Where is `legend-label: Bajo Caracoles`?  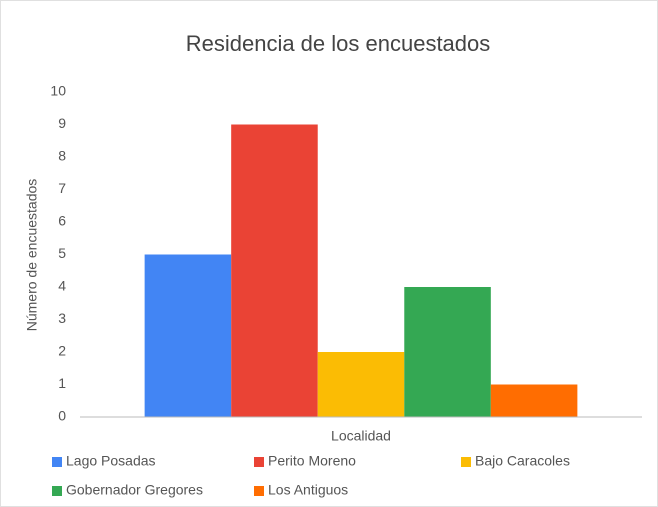 legend-label: Bajo Caracoles is located at coordinates (522, 461).